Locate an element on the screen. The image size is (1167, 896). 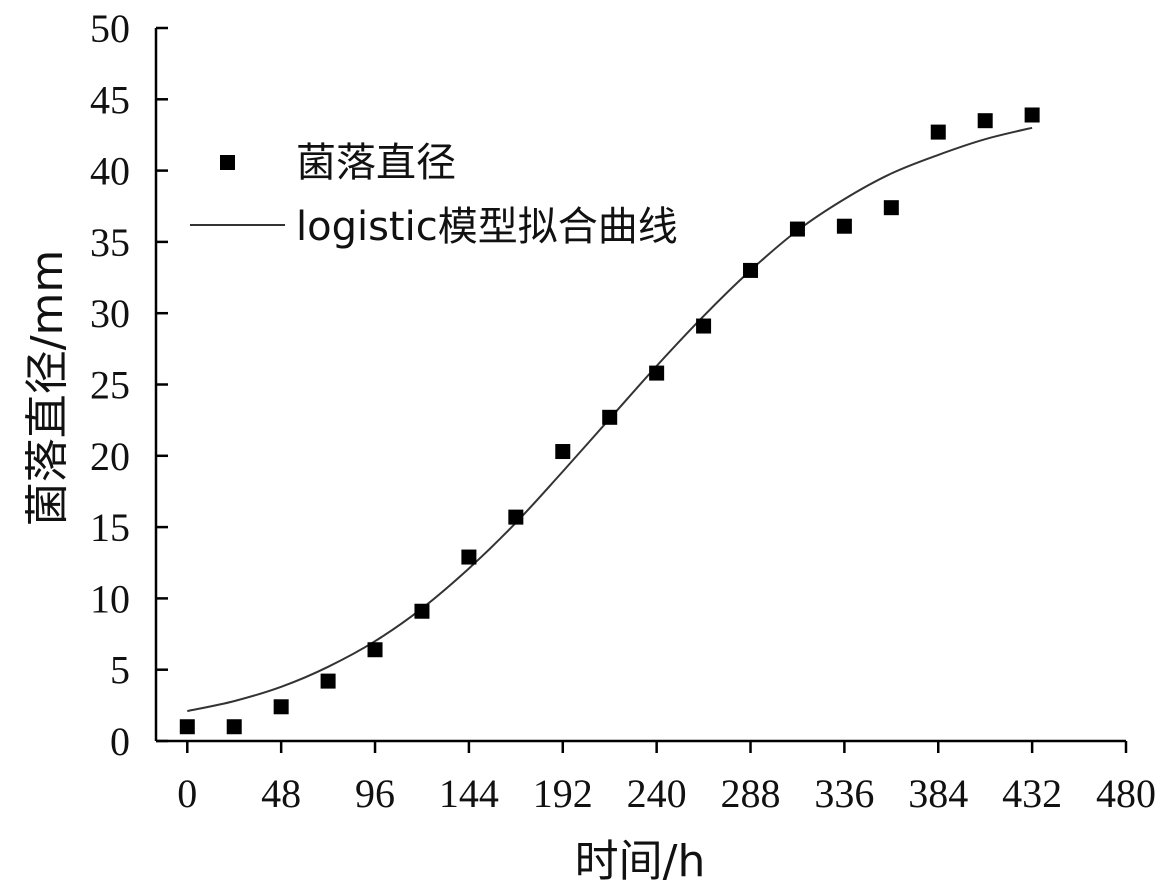
legend-marker-square is located at coordinates (227, 162).